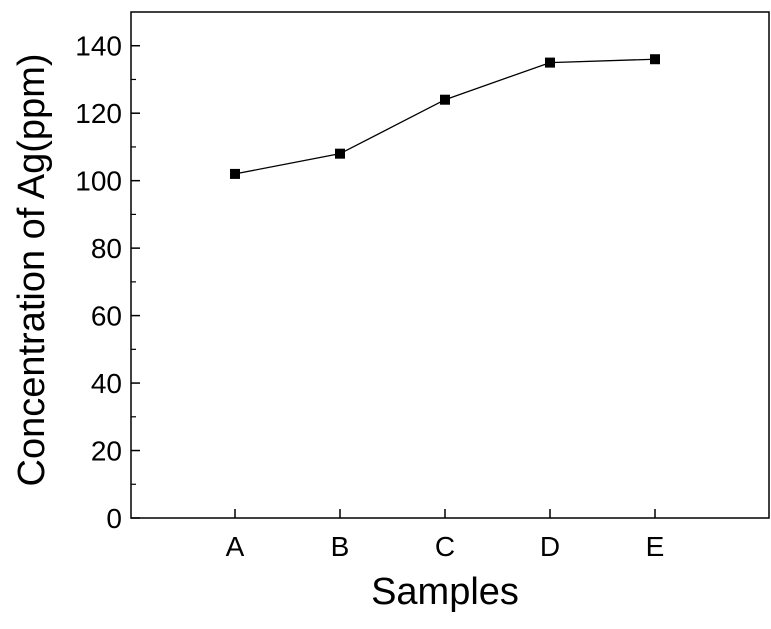  I want to click on y-tick-label: 20, so click(106, 451).